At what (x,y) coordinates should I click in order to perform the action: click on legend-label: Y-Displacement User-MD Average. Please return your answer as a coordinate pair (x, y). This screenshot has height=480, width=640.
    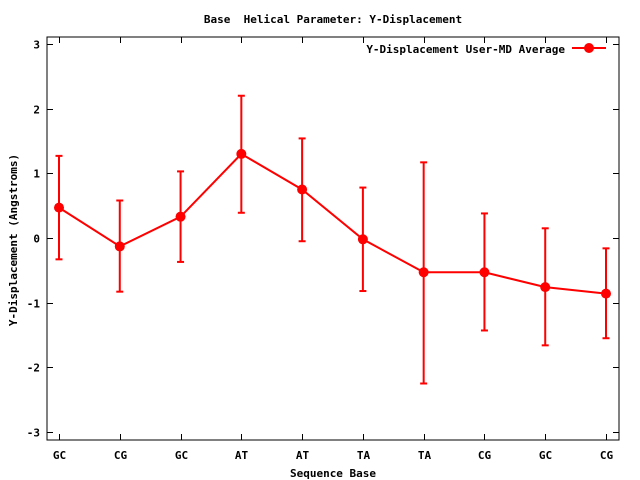
    Looking at the image, I should click on (465, 49).